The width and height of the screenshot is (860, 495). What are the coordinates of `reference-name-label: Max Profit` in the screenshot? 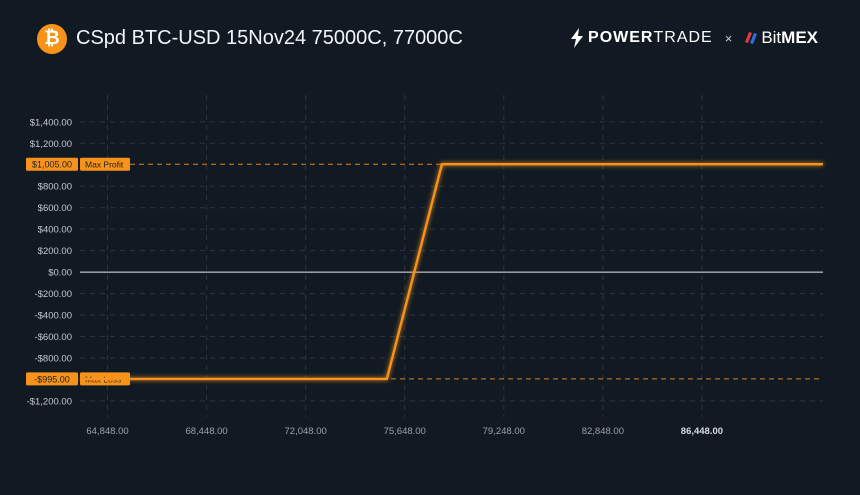 It's located at (104, 165).